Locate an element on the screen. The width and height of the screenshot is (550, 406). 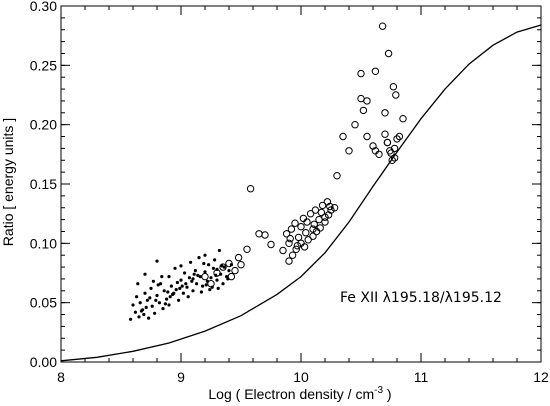
x-tick-label: 8 is located at coordinates (61, 377).